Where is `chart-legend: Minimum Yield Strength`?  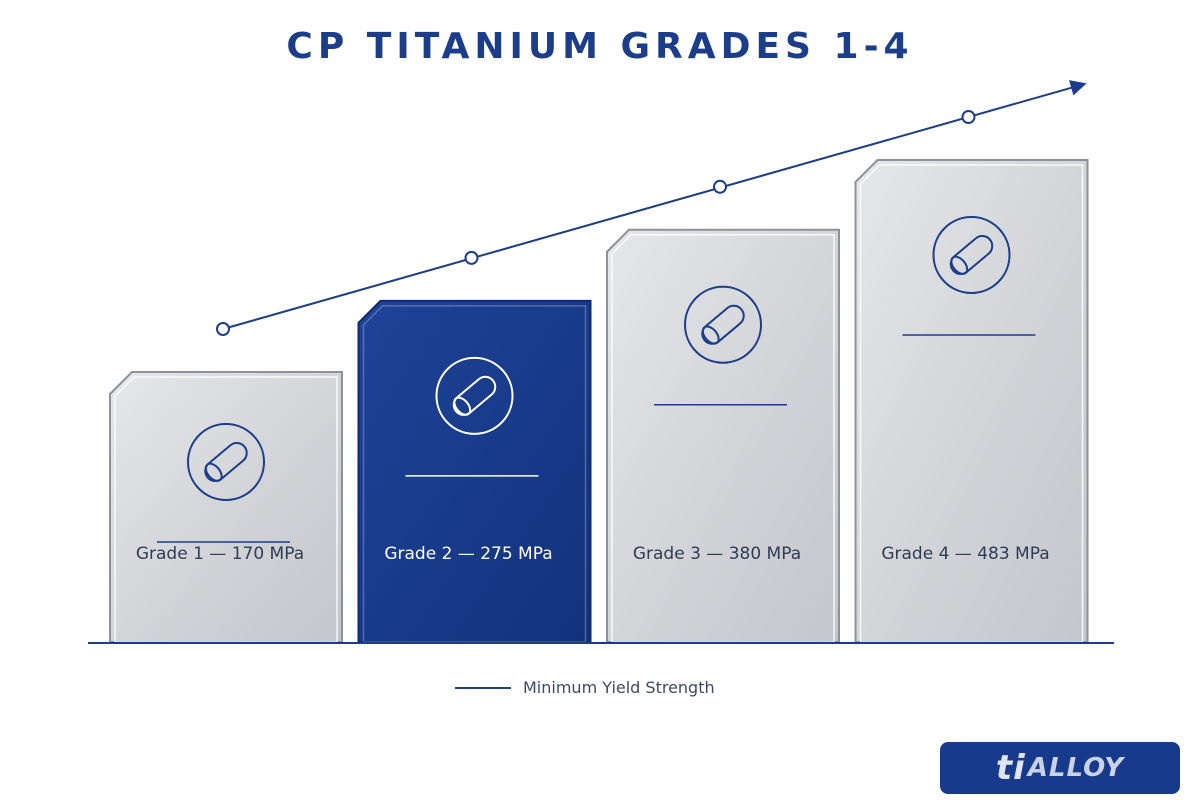 chart-legend: Minimum Yield Strength is located at coordinates (585, 687).